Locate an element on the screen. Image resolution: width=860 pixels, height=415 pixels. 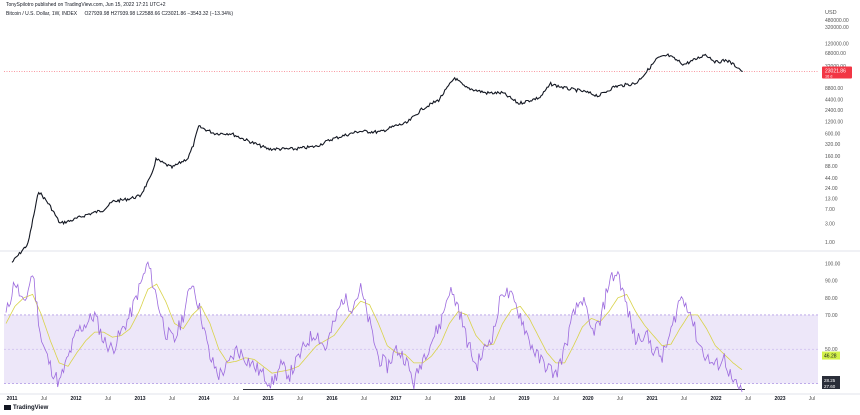
current-price-label: 23021.86 is located at coordinates (835, 72).